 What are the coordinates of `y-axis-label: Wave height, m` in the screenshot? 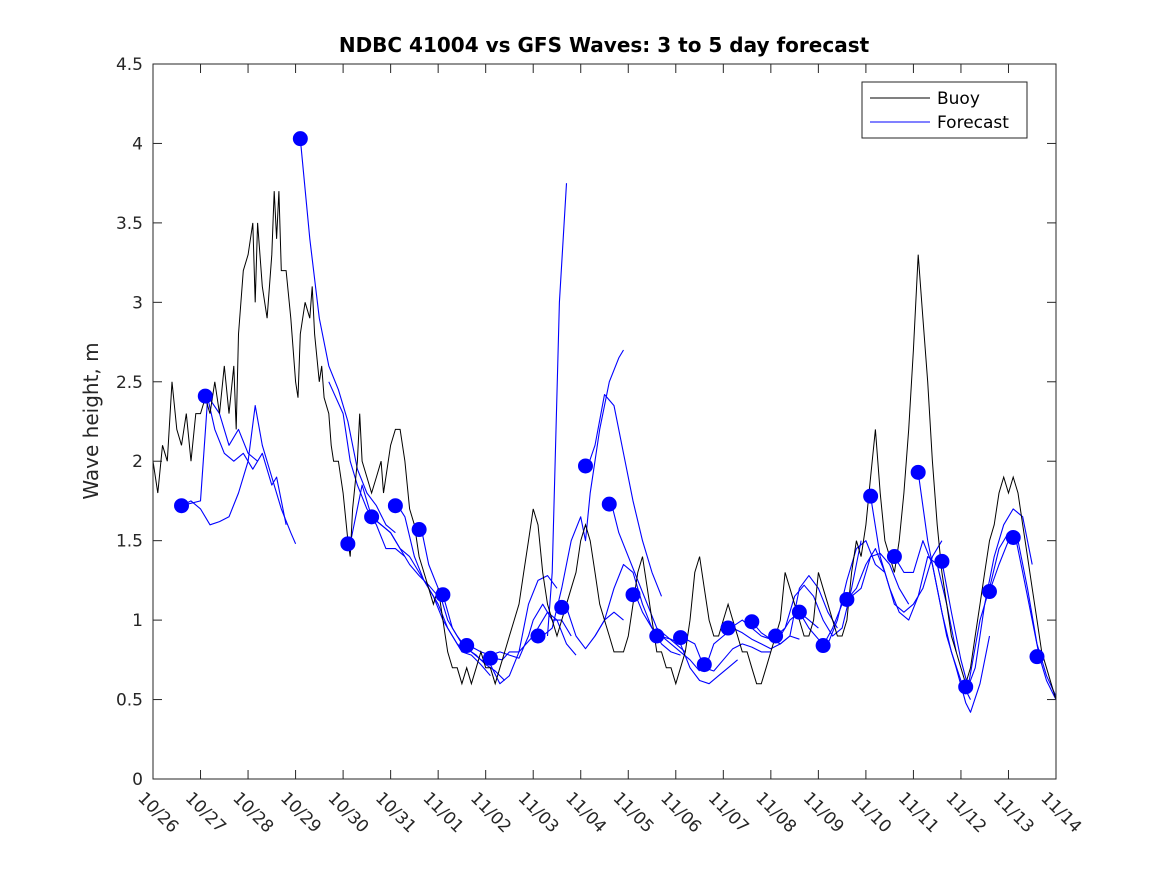 It's located at (91, 420).